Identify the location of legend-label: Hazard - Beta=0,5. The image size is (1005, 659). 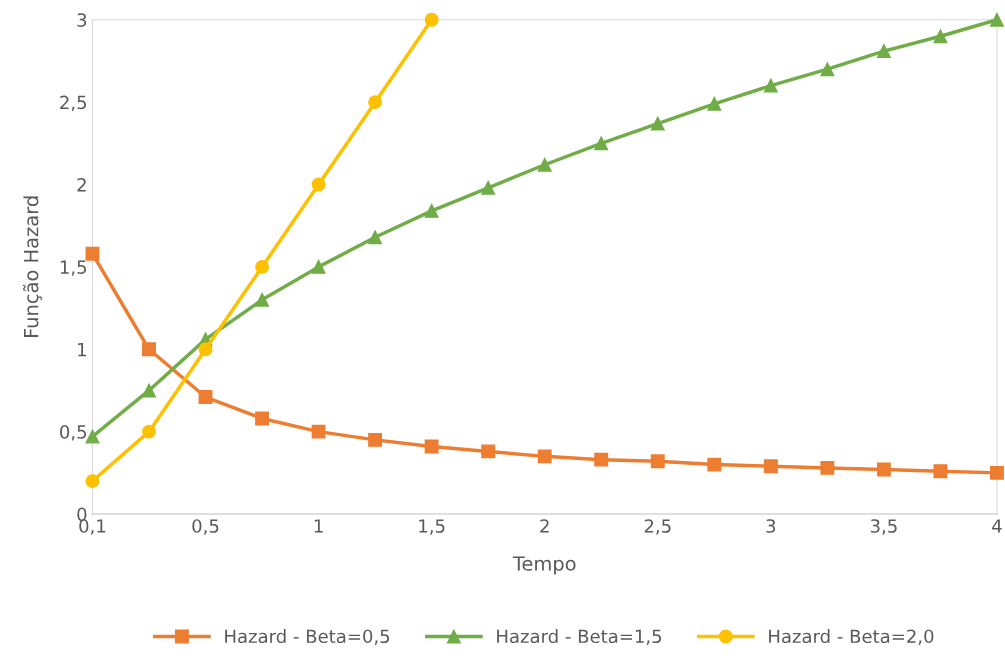
(307, 637).